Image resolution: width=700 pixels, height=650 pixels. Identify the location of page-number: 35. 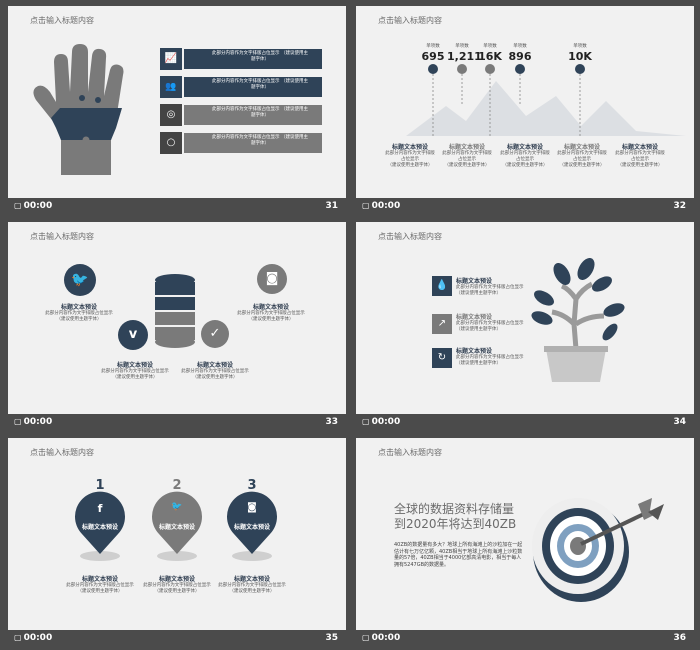
(331, 638).